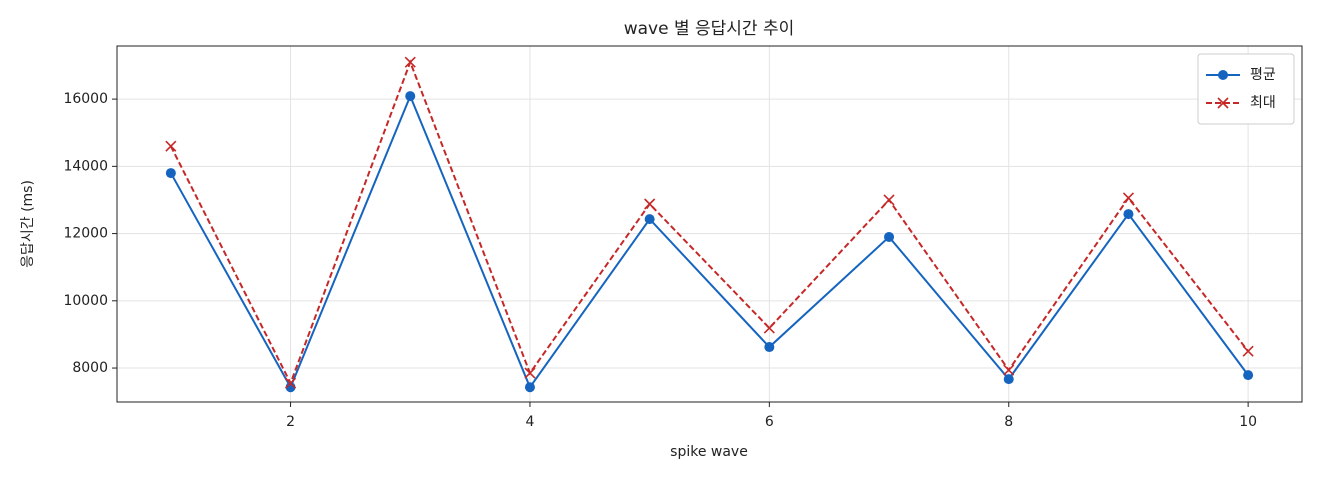  I want to click on y-tick-label: 8000, so click(90, 368).